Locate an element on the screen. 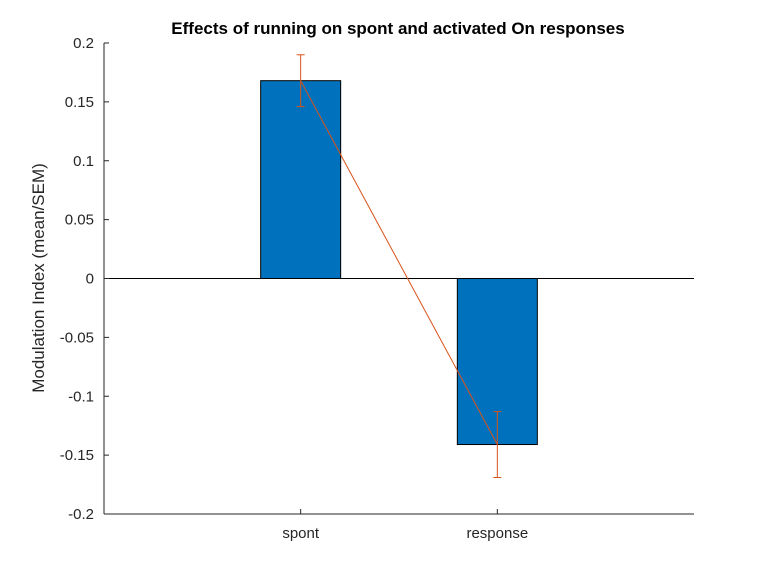  y-tick-label: -0.15 is located at coordinates (77, 455).